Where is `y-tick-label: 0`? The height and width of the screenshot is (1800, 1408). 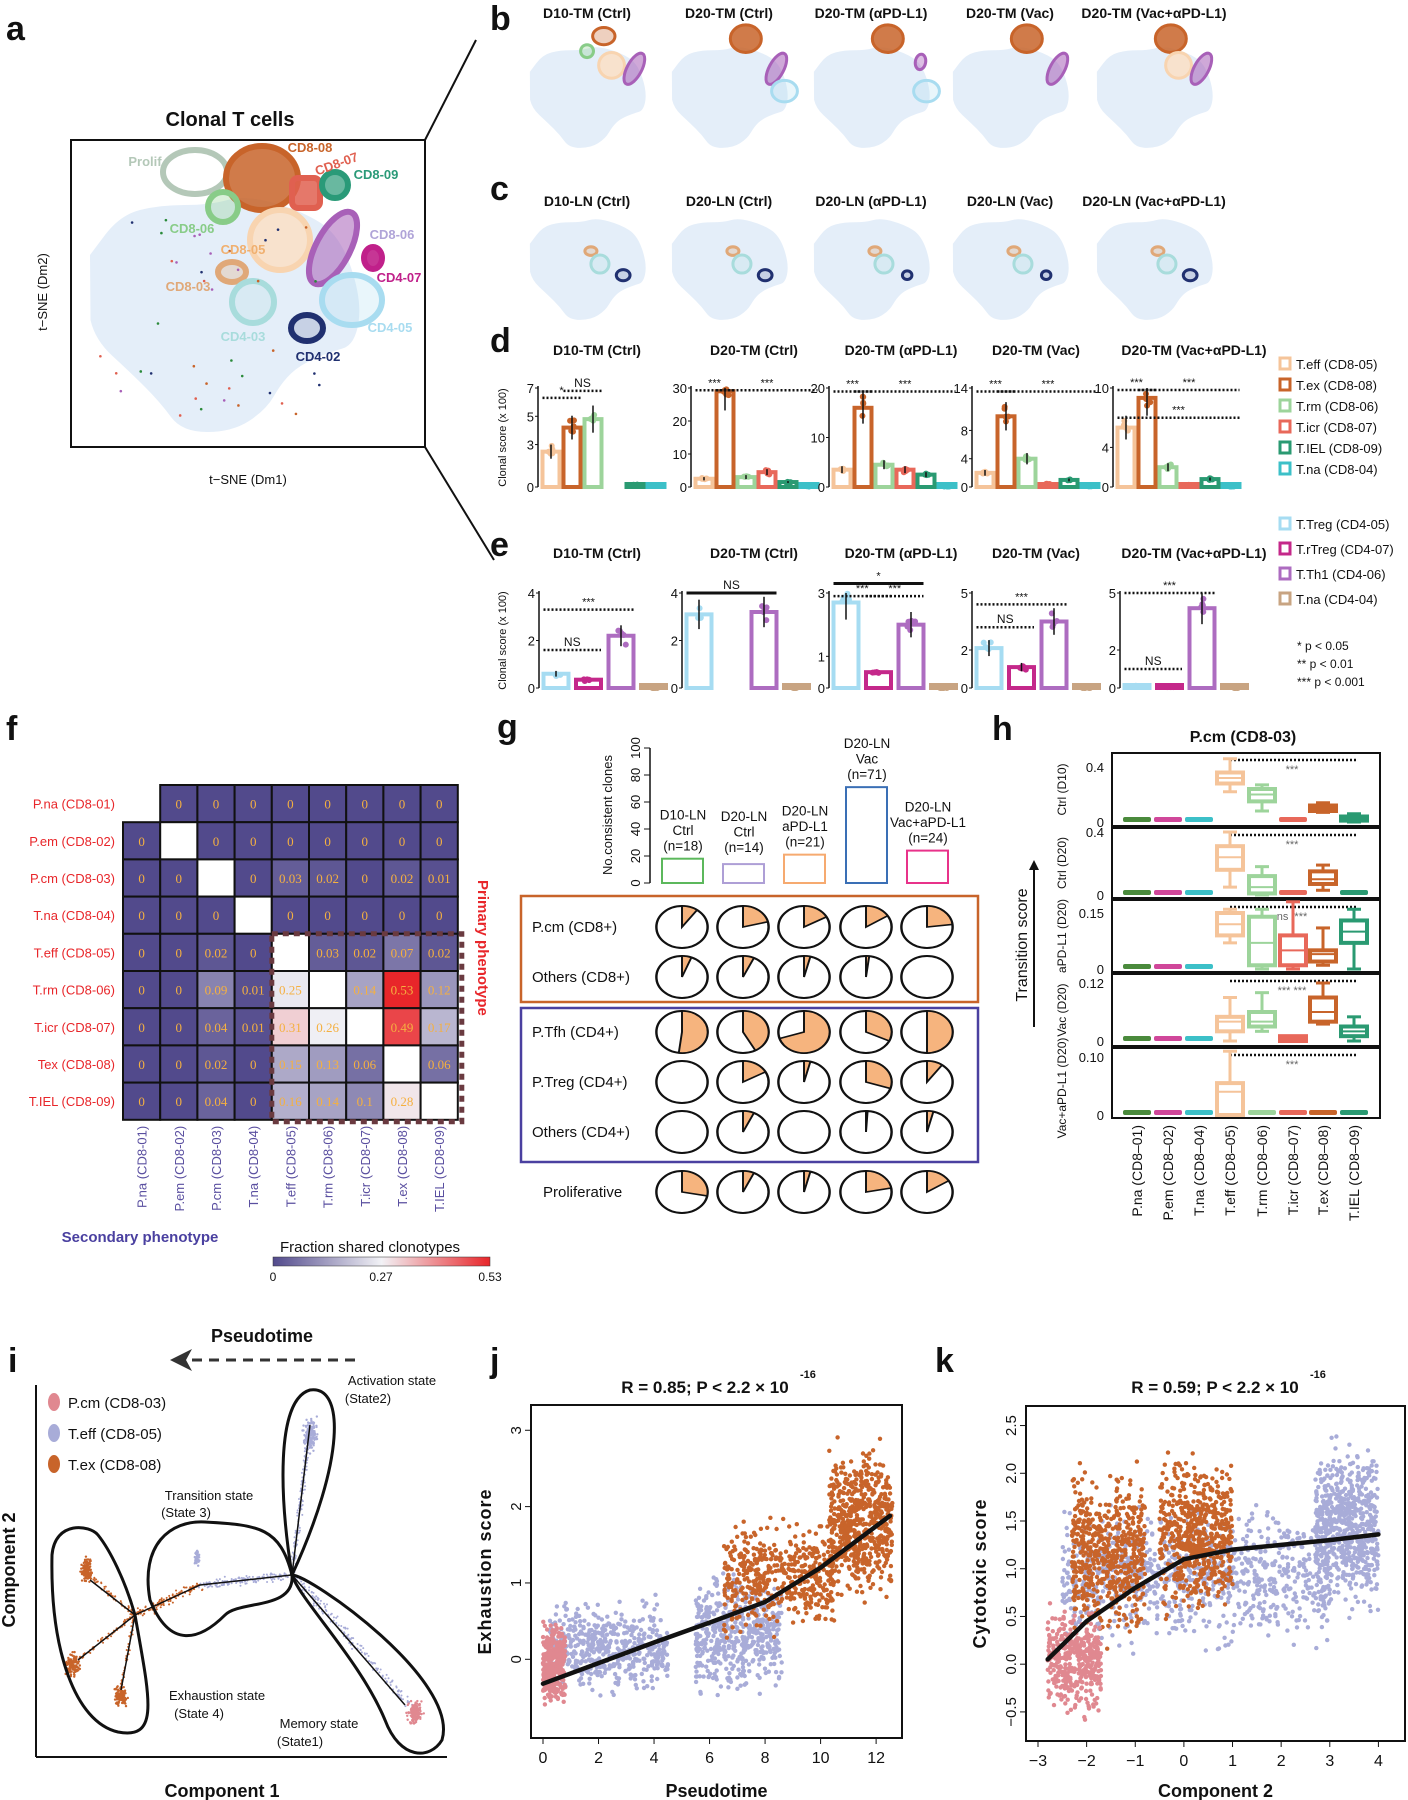
y-tick-label: 0 is located at coordinates (821, 487).